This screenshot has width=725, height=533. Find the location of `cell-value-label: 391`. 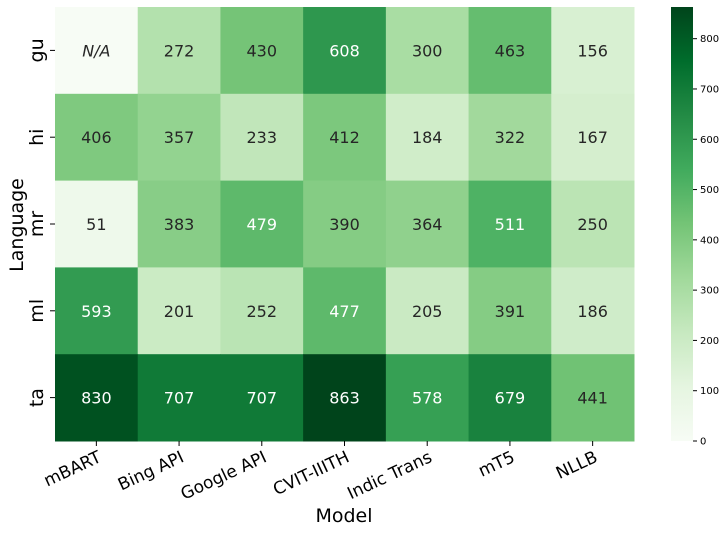

cell-value-label: 391 is located at coordinates (510, 311).